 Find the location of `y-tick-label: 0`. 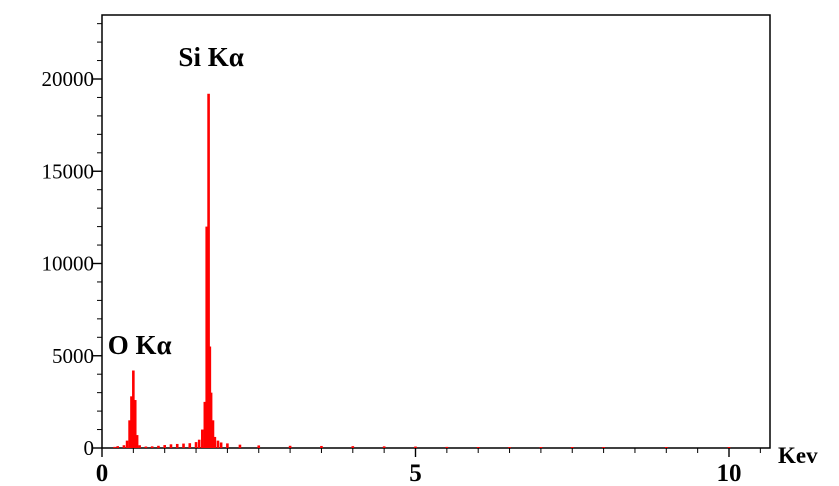

y-tick-label: 0 is located at coordinates (89, 448).